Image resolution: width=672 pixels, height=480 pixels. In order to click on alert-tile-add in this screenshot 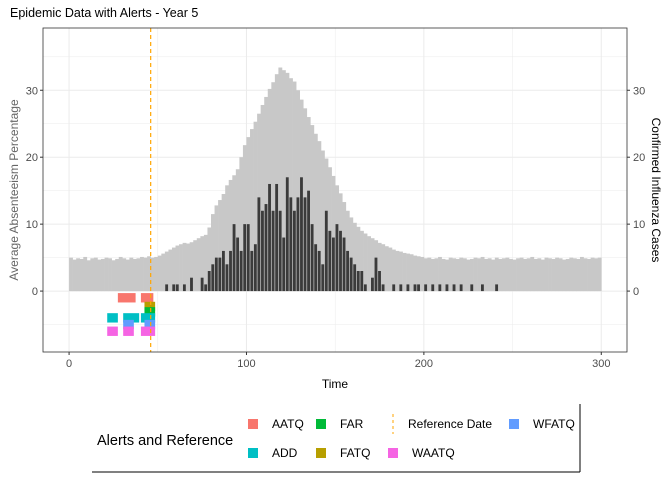, I will do `click(148, 318)`.